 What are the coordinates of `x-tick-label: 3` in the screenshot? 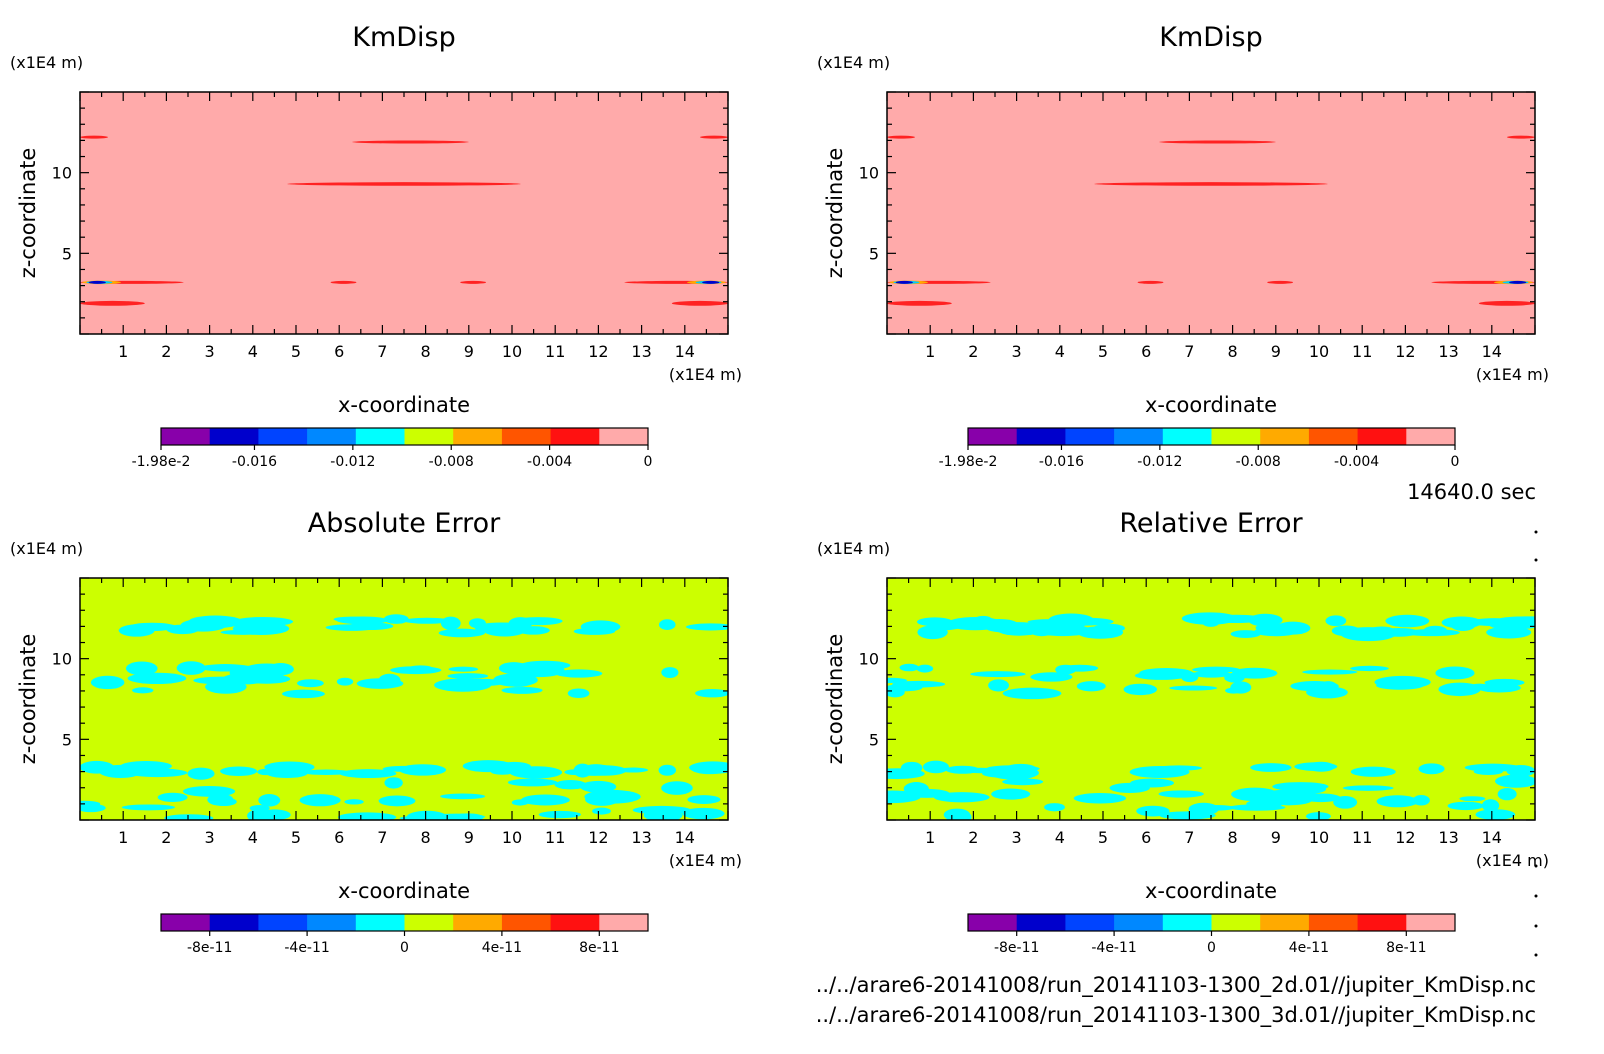 It's located at (1017, 837).